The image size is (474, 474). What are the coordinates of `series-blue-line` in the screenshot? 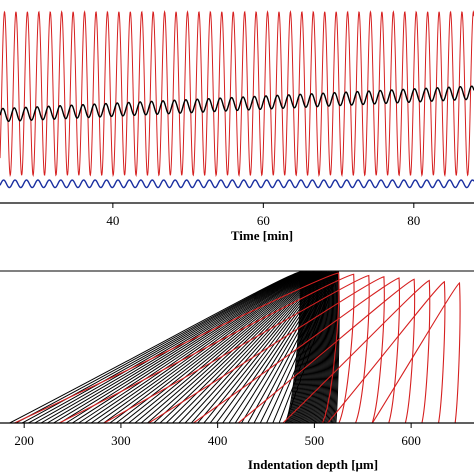 It's located at (237, 184).